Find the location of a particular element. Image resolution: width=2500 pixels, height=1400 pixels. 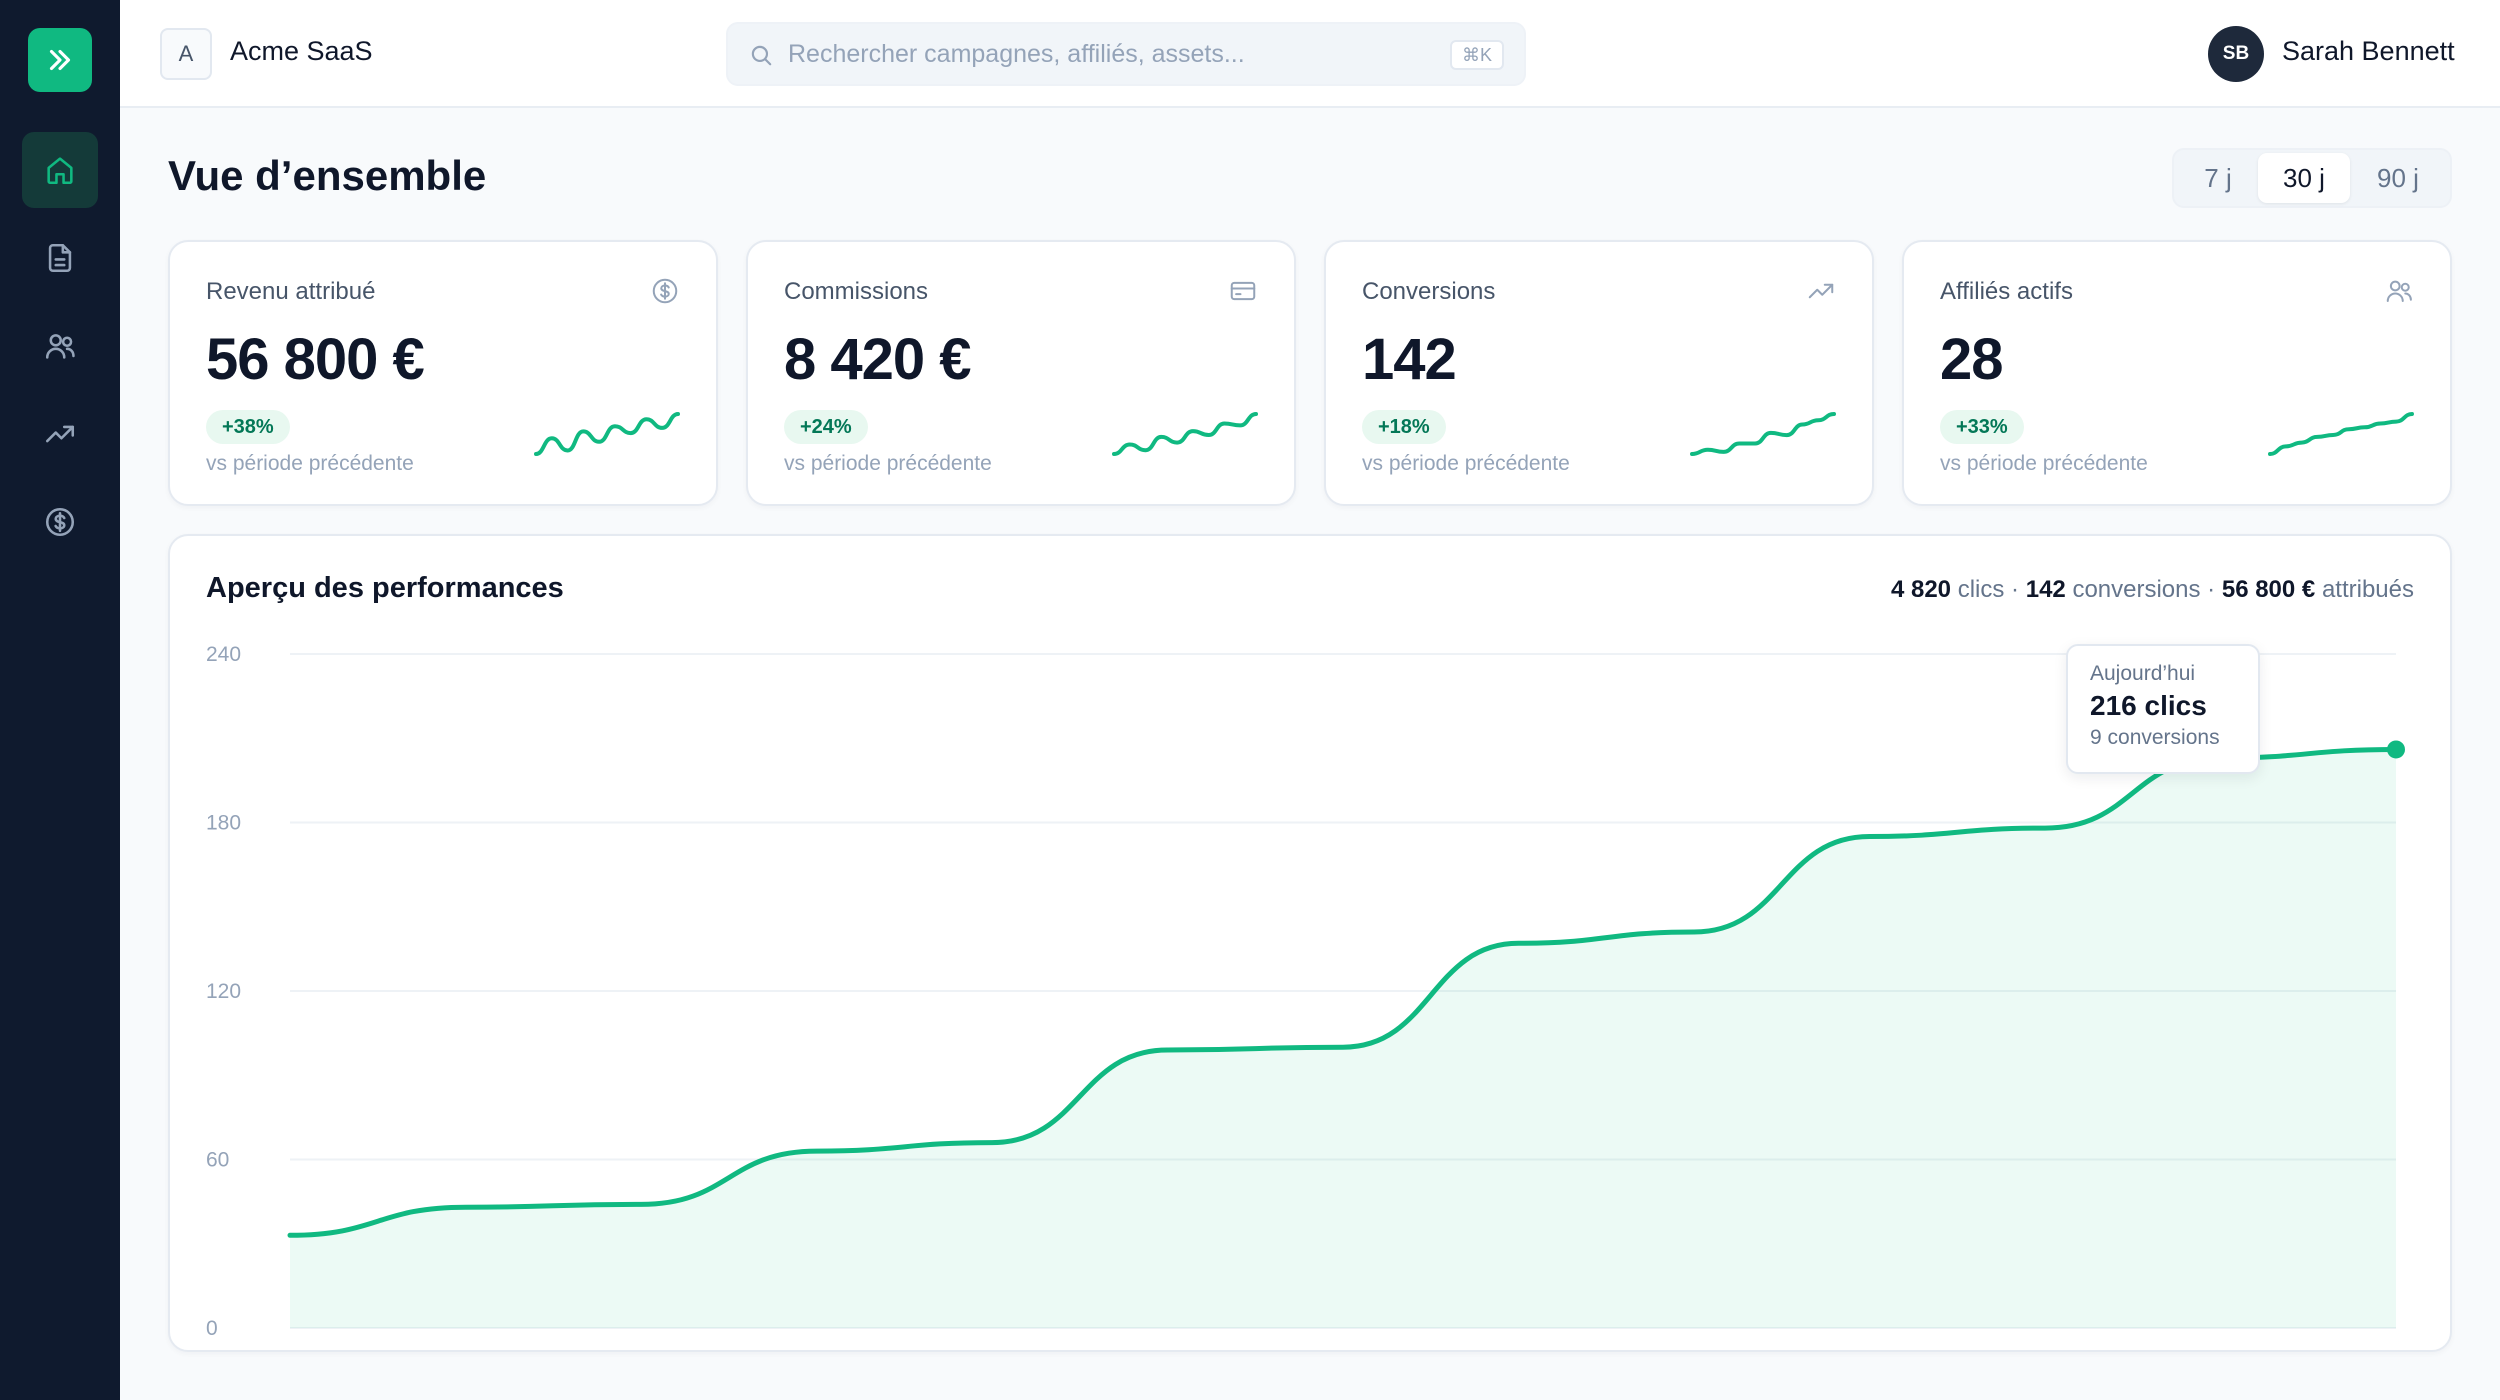

chevrons-right-icon is located at coordinates (60, 60).